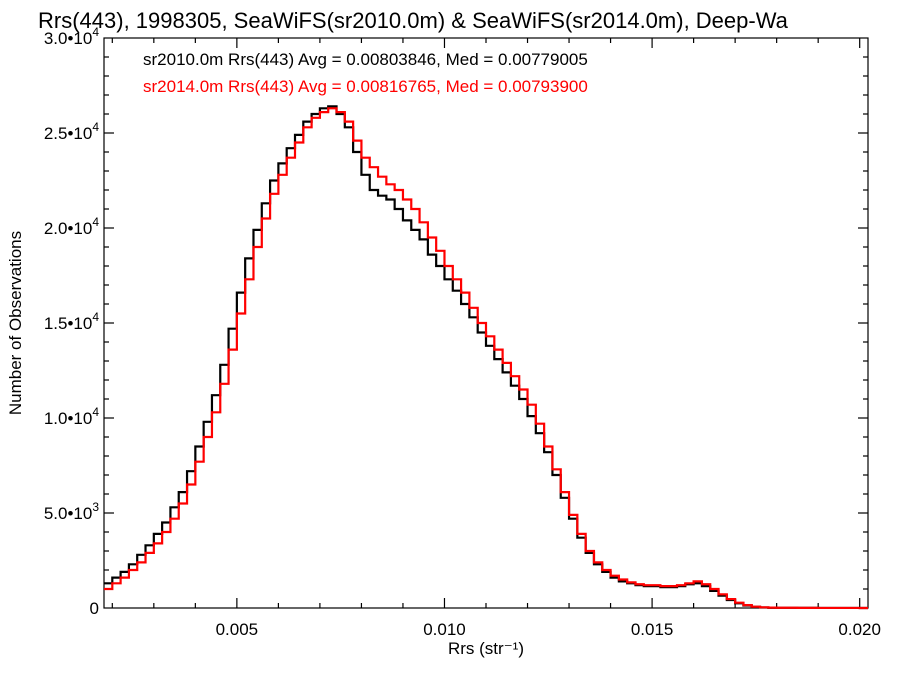 This screenshot has height=675, width=900. What do you see at coordinates (72, 226) in the screenshot?
I see `y-tick-label: 2.0•104` at bounding box center [72, 226].